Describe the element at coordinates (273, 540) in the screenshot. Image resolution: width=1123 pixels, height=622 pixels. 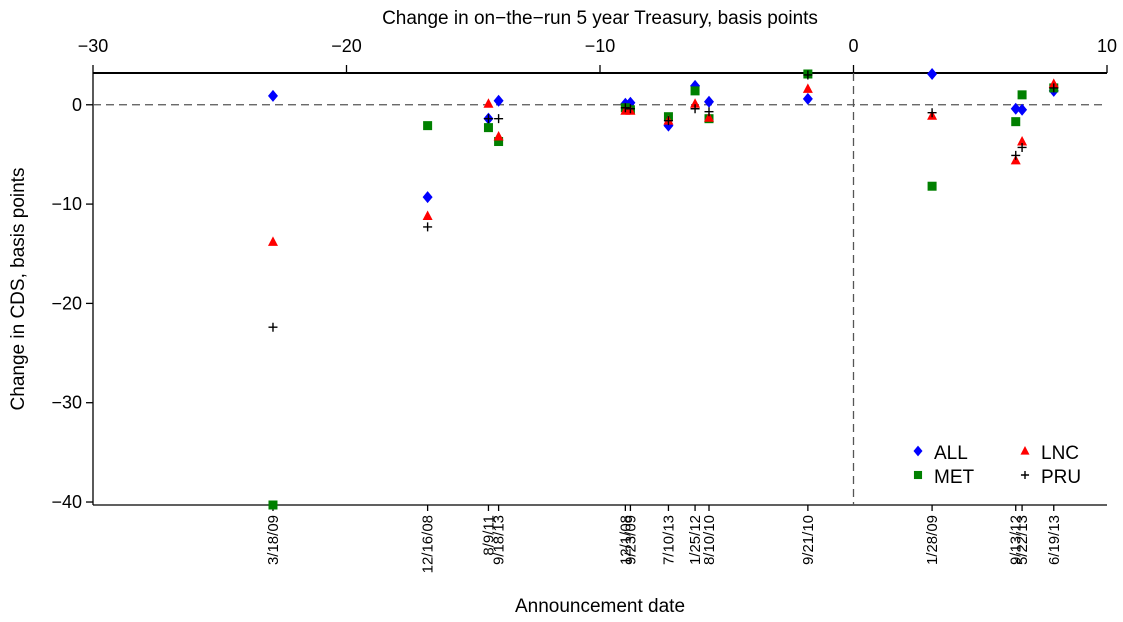
I see `date-tick-label: 3/18/09` at that location.